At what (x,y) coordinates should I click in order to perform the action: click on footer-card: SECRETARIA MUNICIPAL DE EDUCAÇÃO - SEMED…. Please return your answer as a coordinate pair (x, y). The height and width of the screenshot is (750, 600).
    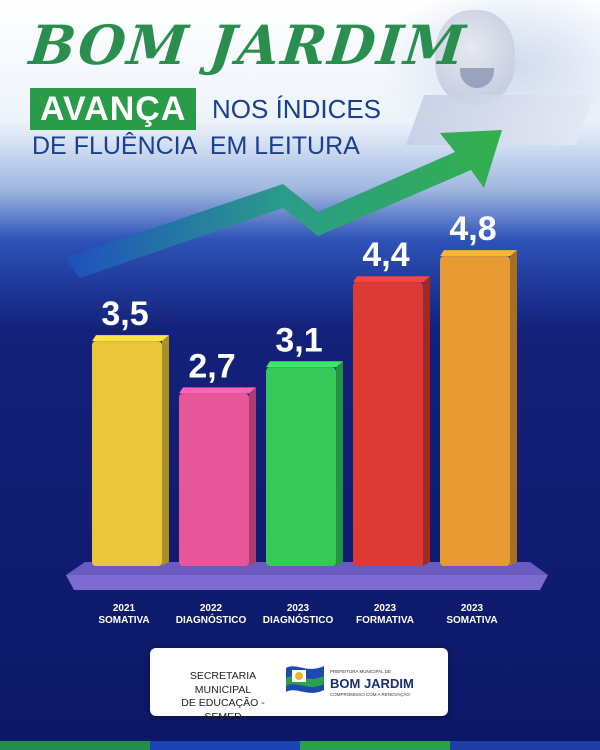
    Looking at the image, I should click on (299, 685).